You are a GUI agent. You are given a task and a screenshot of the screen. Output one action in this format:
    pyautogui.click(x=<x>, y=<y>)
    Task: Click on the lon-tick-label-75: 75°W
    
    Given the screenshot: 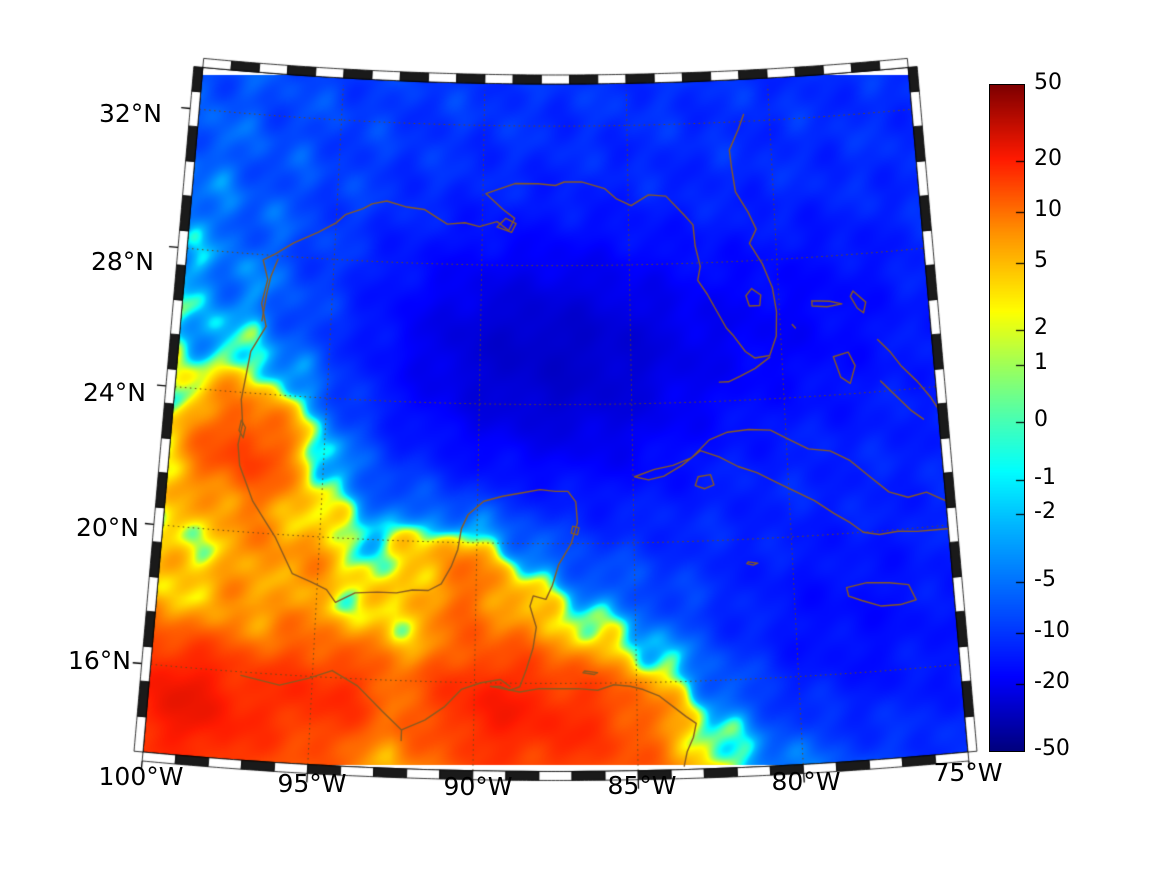 What is the action you would take?
    pyautogui.click(x=968, y=772)
    